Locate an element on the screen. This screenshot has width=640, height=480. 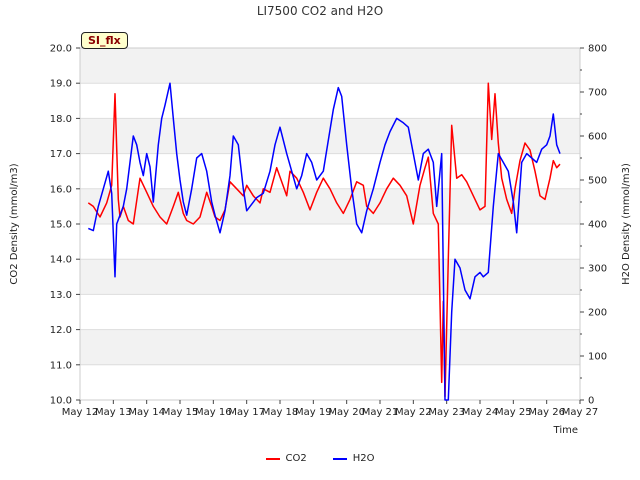
x-tick-label: May 15 is located at coordinates (180, 412).